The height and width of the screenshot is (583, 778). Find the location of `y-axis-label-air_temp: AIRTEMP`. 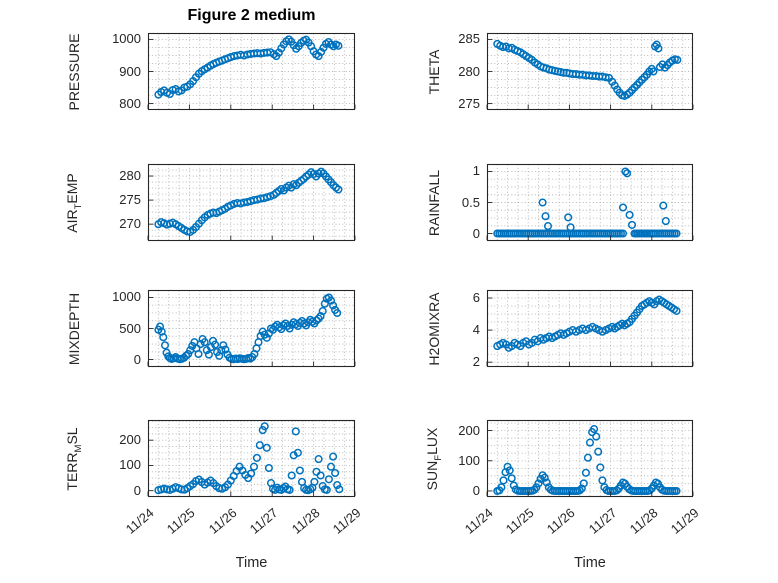

y-axis-label-air_temp: AIRTEMP is located at coordinates (74, 203).